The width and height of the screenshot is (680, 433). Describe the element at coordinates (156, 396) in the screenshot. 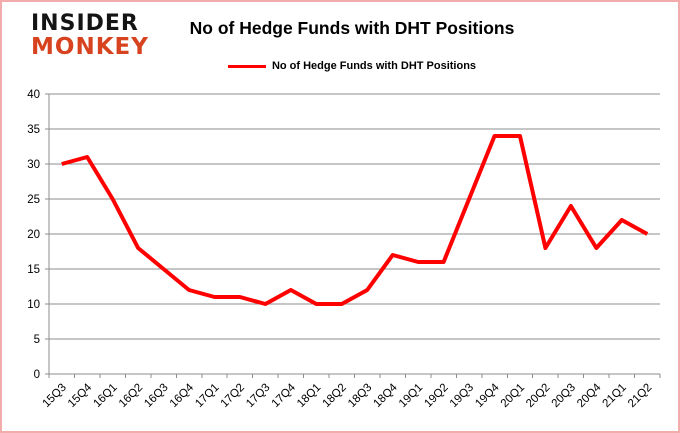

I see `x-tick-label: 16Q3` at that location.